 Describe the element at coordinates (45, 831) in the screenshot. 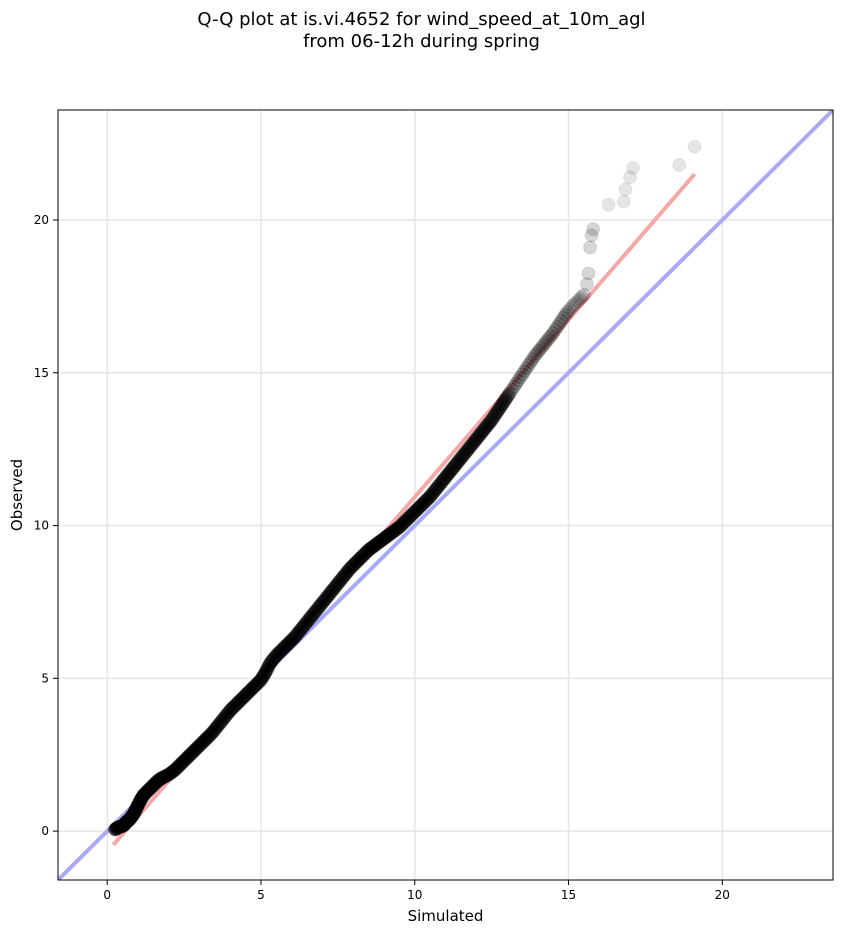

I see `y-tick-label: 0` at that location.